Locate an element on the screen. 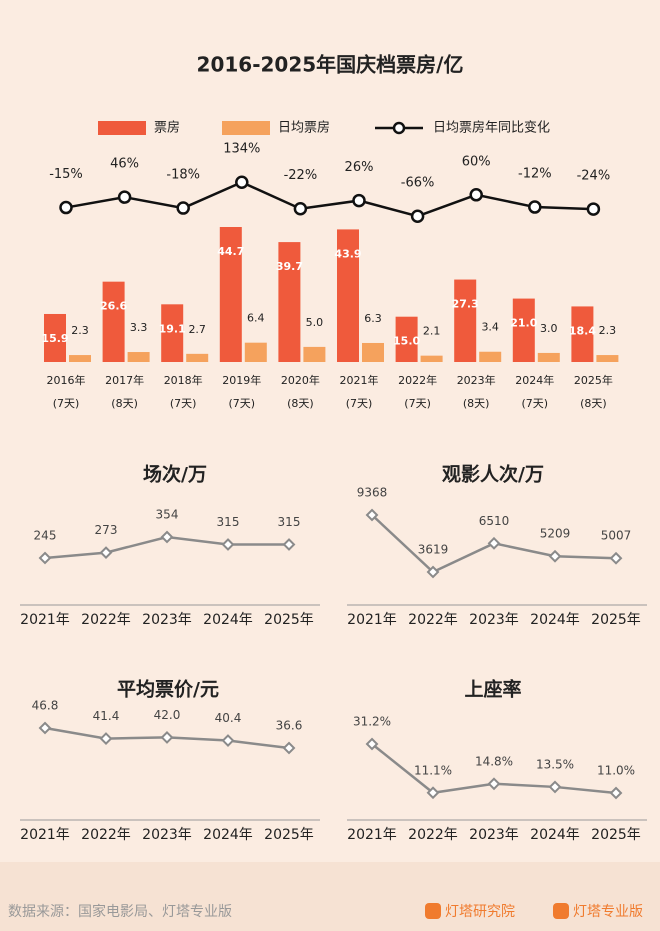 This screenshot has width=660, height=931. legend-swatch is located at coordinates (122, 128).